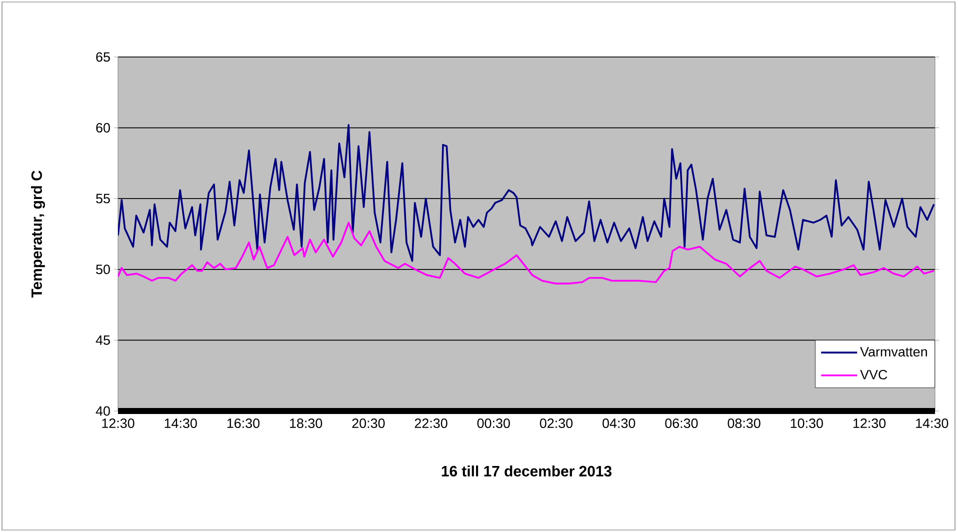 The width and height of the screenshot is (958, 532). Describe the element at coordinates (493, 423) in the screenshot. I see `x-tick-label: 00:30` at that location.